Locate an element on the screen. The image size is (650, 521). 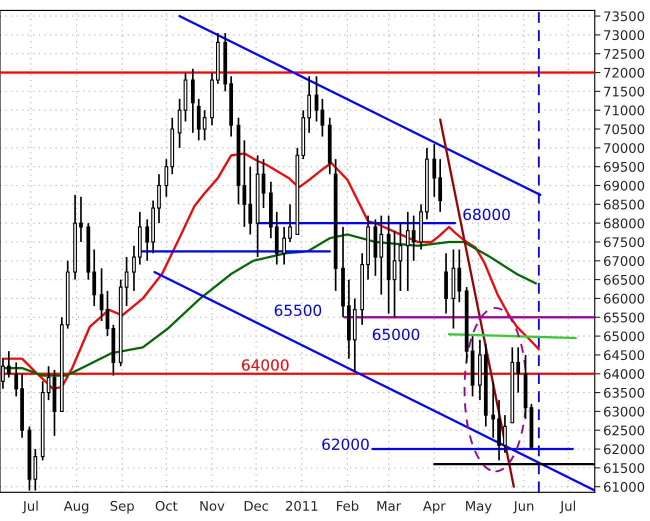
x-tick-label: Oct is located at coordinates (167, 505).